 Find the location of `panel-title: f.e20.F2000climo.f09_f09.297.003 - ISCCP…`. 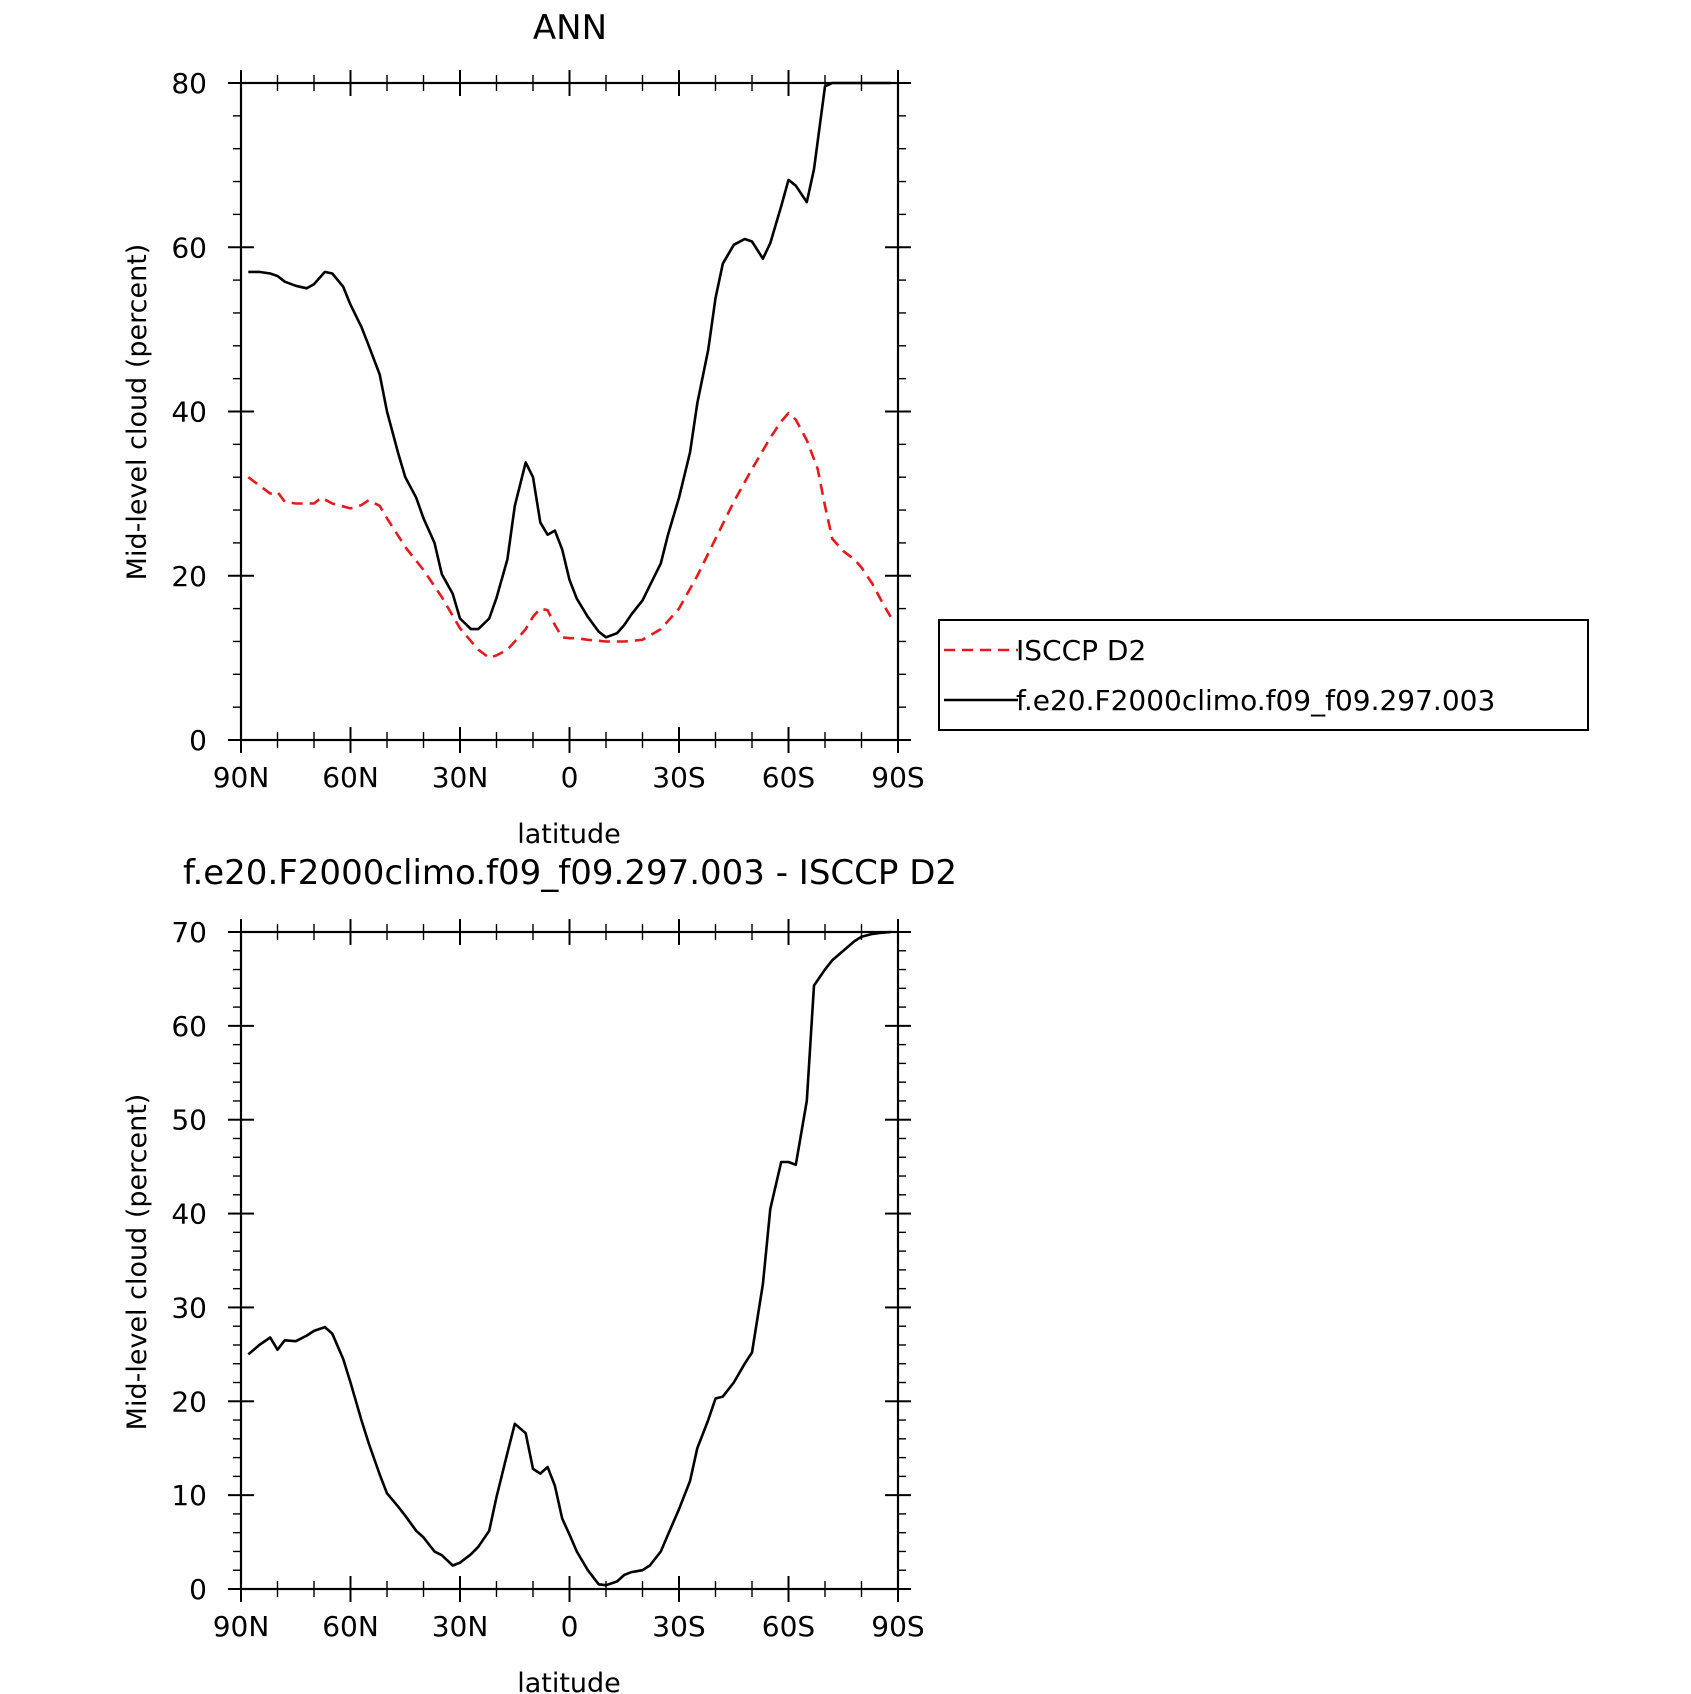

panel-title: f.e20.F2000climo.f09_f09.297.003 - ISCCP… is located at coordinates (570, 873).